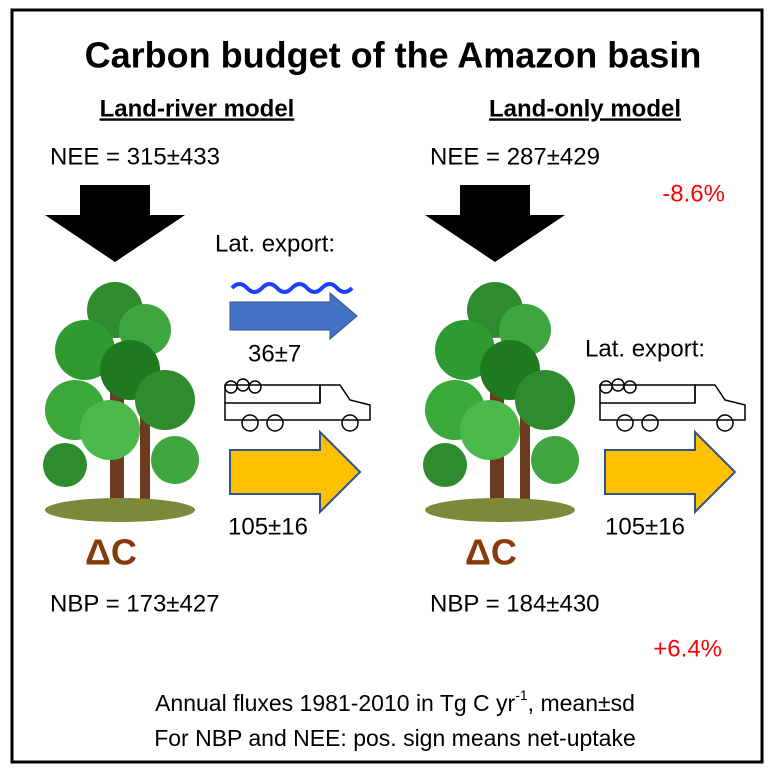  Describe the element at coordinates (687, 648) in the screenshot. I see `nbp-change: +6.4%` at that location.